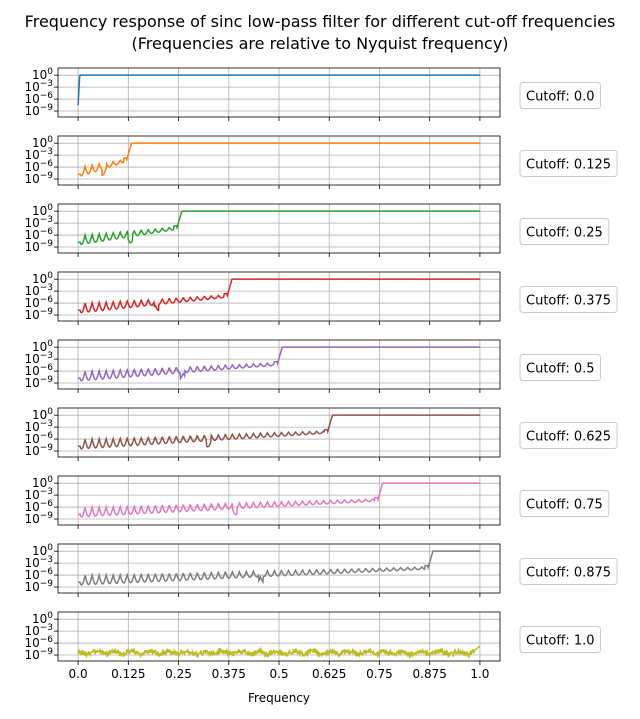 This screenshot has height=719, width=640. What do you see at coordinates (479, 674) in the screenshot?
I see `x-tick-label: 1.0` at bounding box center [479, 674].